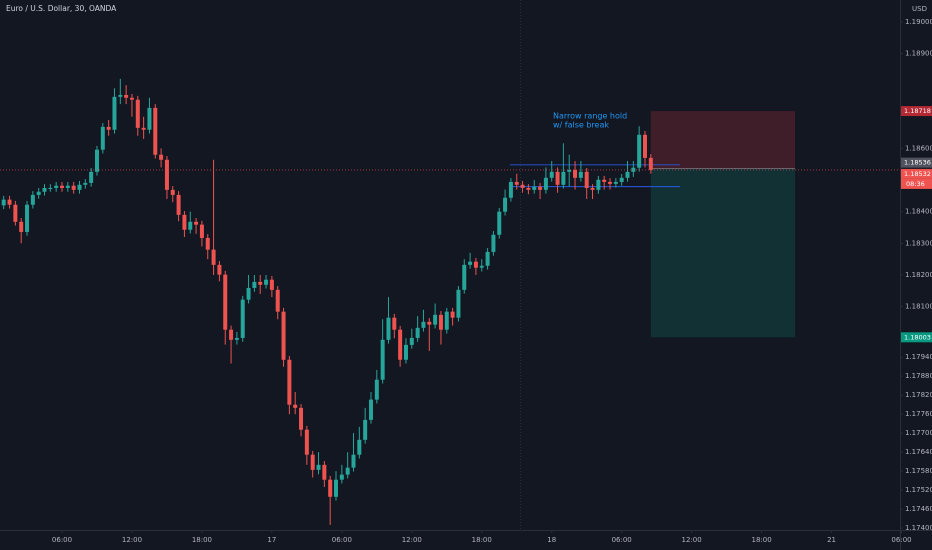  Describe the element at coordinates (916, 183) in the screenshot. I see `countdown-bg` at that location.